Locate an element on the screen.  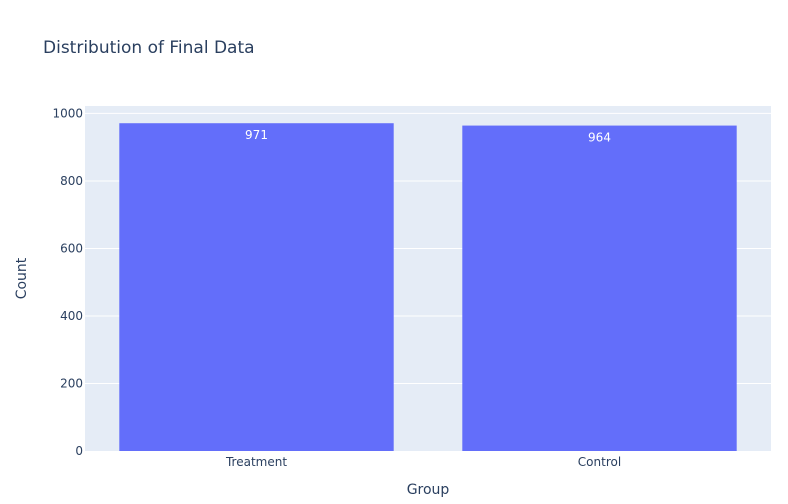
x-tick-label: Treatment is located at coordinates (256, 462).